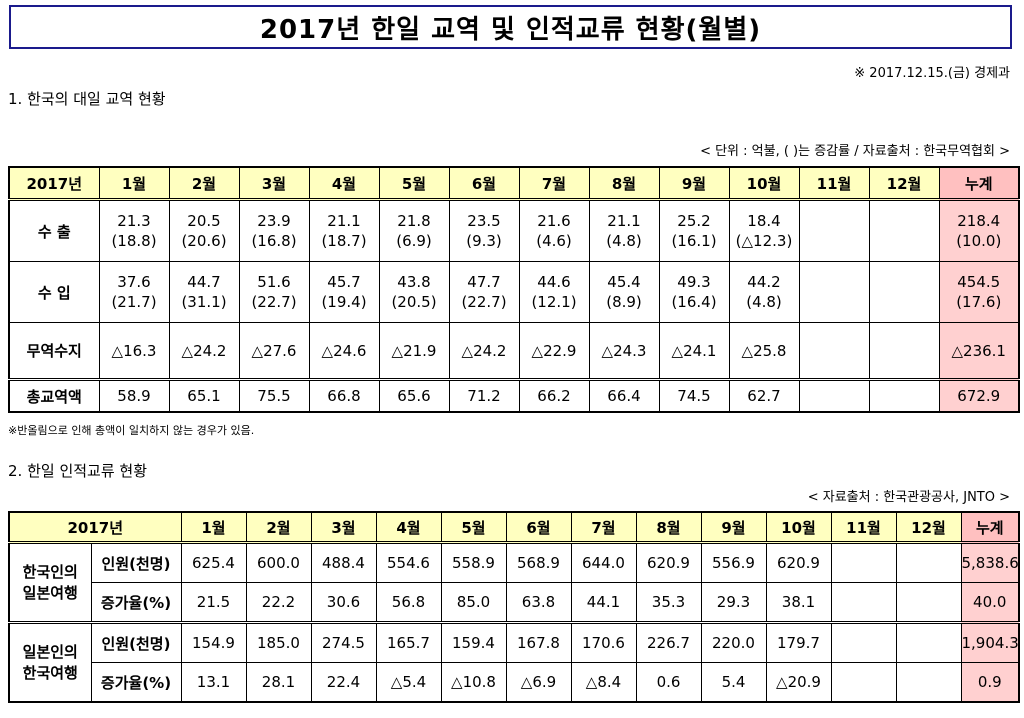  Describe the element at coordinates (50, 582) in the screenshot. I see `group-label: 한국인의 일본여행` at that location.